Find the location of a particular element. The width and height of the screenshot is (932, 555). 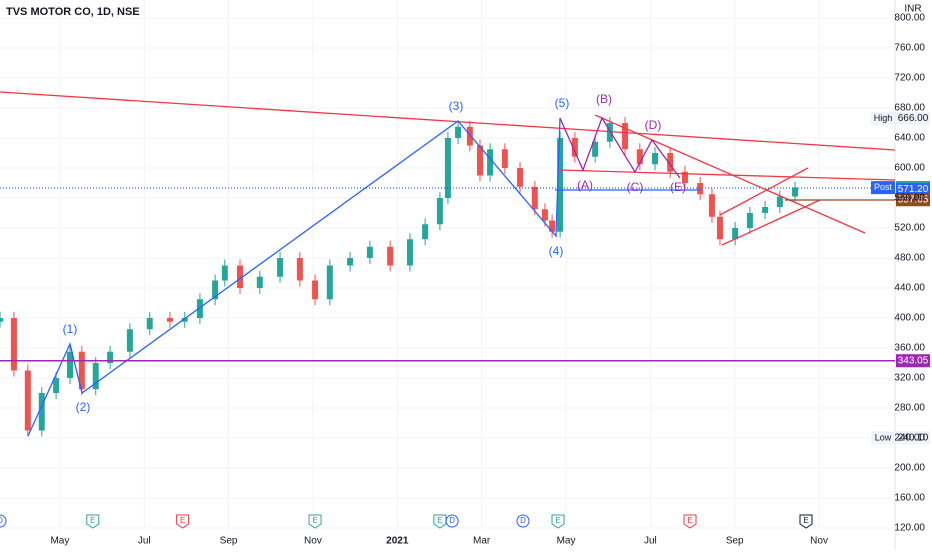

chart-title: TVS MOTOR CO, 1D, NSE is located at coordinates (73, 12).